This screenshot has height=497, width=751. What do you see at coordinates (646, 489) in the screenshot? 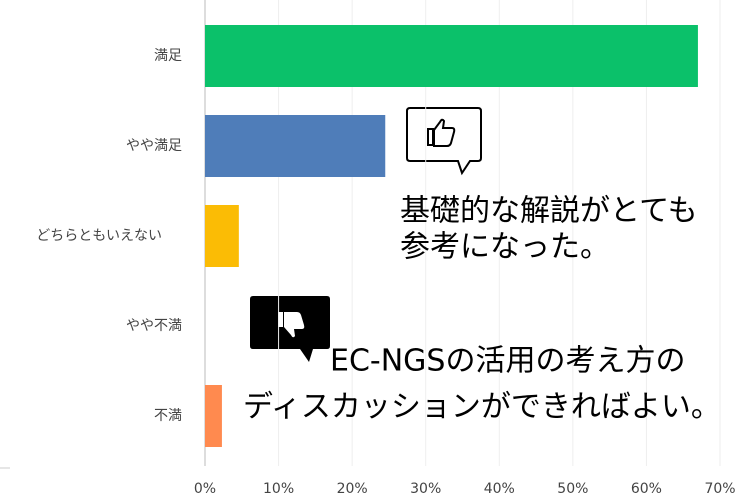
I see `x-tick-label: 60%` at bounding box center [646, 489].